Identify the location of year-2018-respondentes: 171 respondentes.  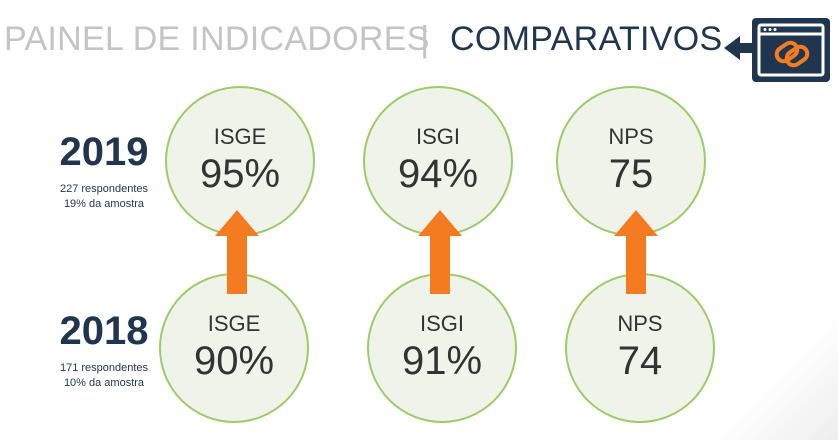
(104, 368).